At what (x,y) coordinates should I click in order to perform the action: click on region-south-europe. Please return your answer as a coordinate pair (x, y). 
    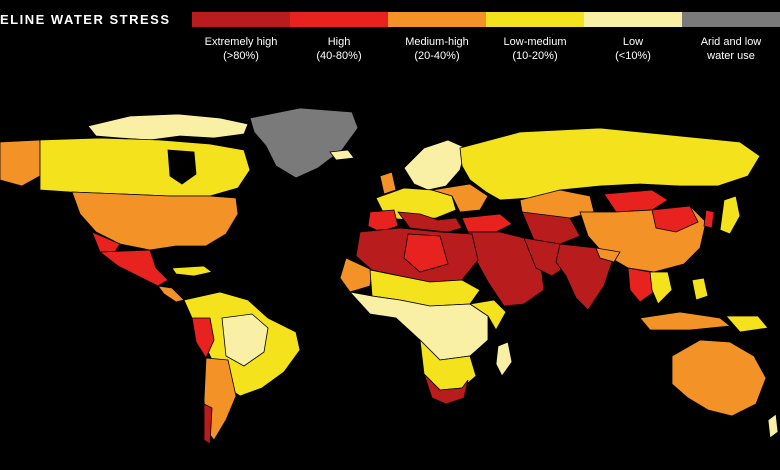
    Looking at the image, I should click on (430, 222).